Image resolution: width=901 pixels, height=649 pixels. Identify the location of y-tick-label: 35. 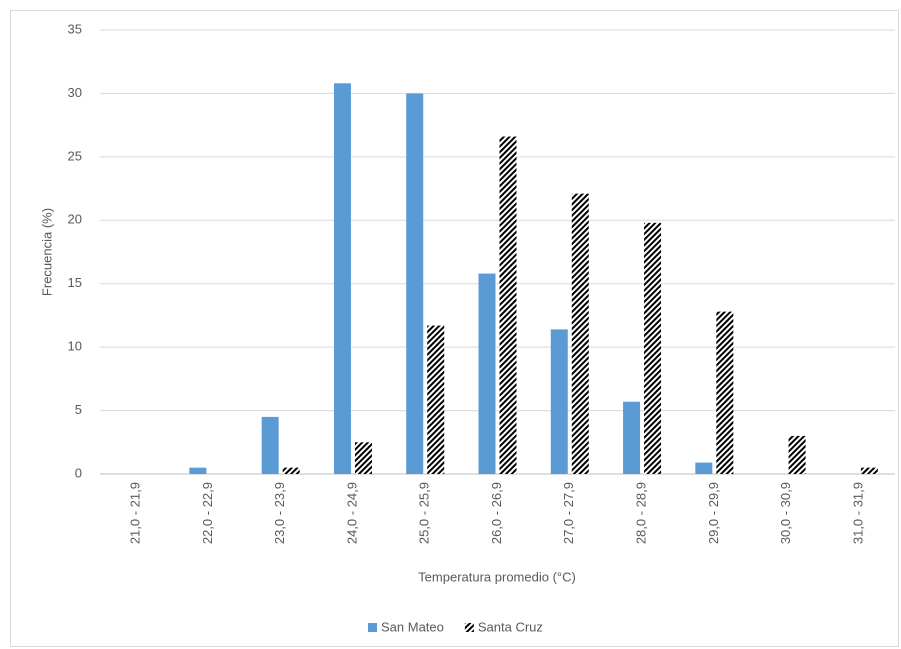
(75, 28).